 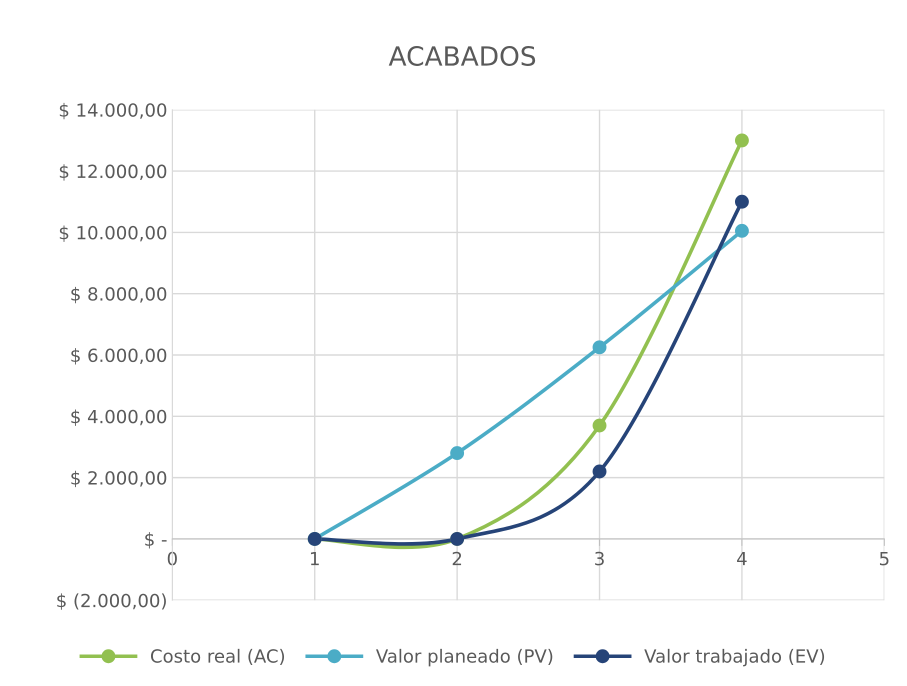 What do you see at coordinates (113, 172) in the screenshot?
I see `y-tick-label: $ 12.000,00` at bounding box center [113, 172].